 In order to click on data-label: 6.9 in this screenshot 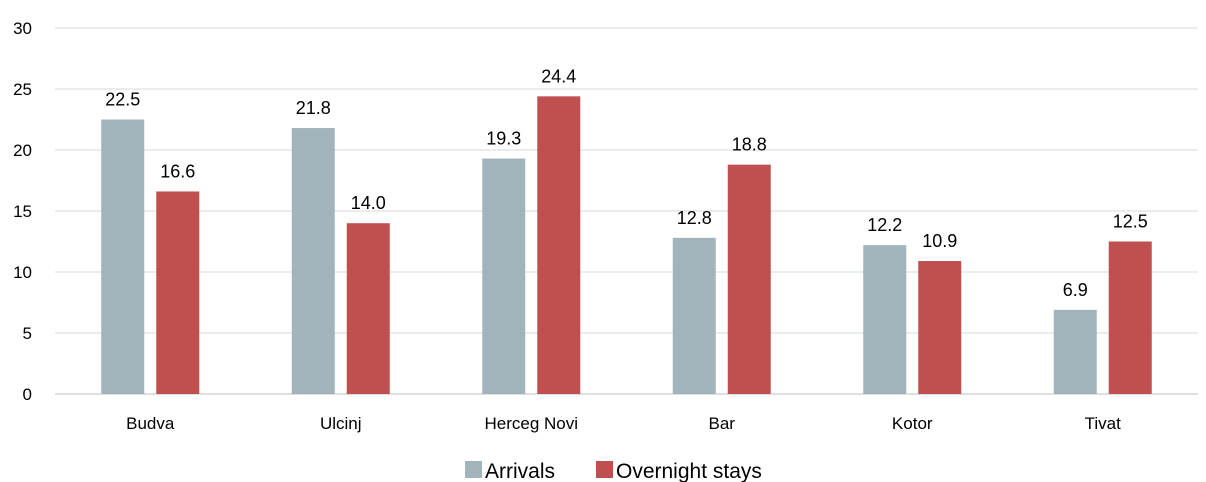, I will do `click(1075, 290)`.